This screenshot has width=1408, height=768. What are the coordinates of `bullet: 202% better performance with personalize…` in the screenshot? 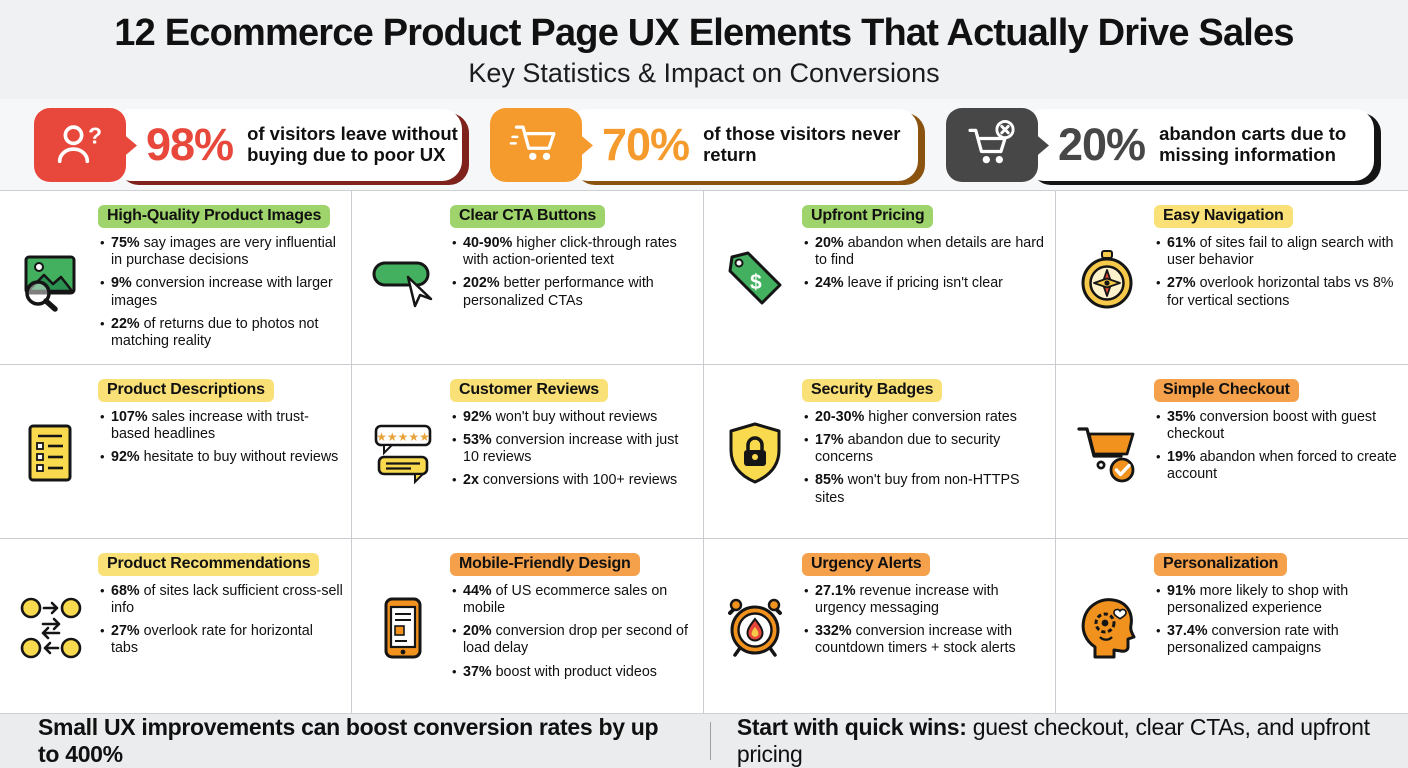 It's located at (573, 292).